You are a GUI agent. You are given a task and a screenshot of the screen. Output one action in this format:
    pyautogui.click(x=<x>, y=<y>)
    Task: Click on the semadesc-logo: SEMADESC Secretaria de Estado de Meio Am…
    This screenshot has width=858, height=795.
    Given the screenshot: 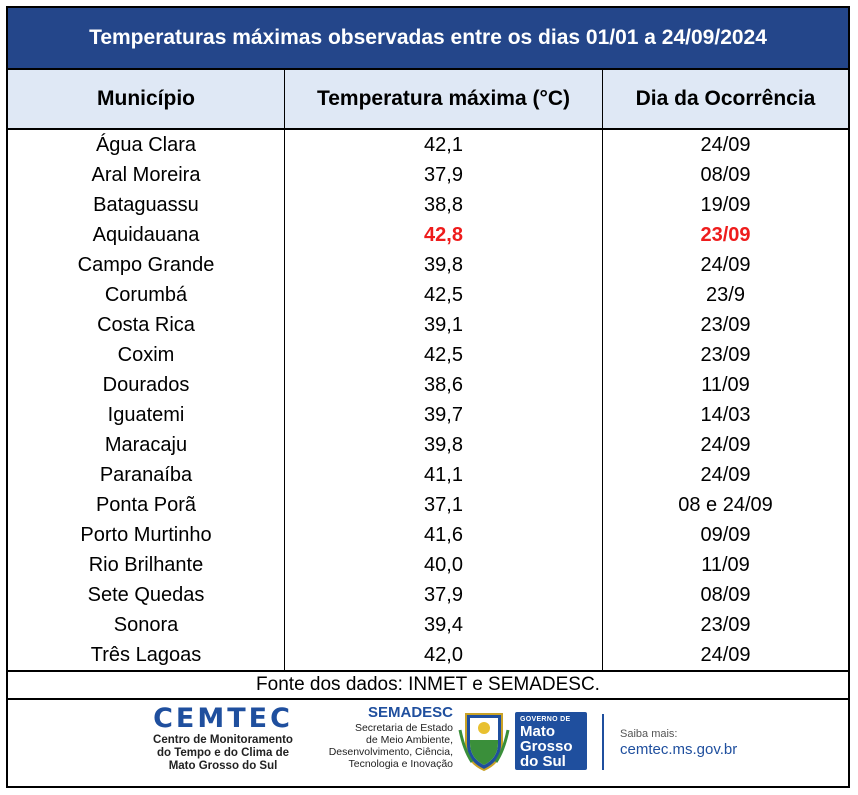 What is the action you would take?
    pyautogui.click(x=383, y=737)
    